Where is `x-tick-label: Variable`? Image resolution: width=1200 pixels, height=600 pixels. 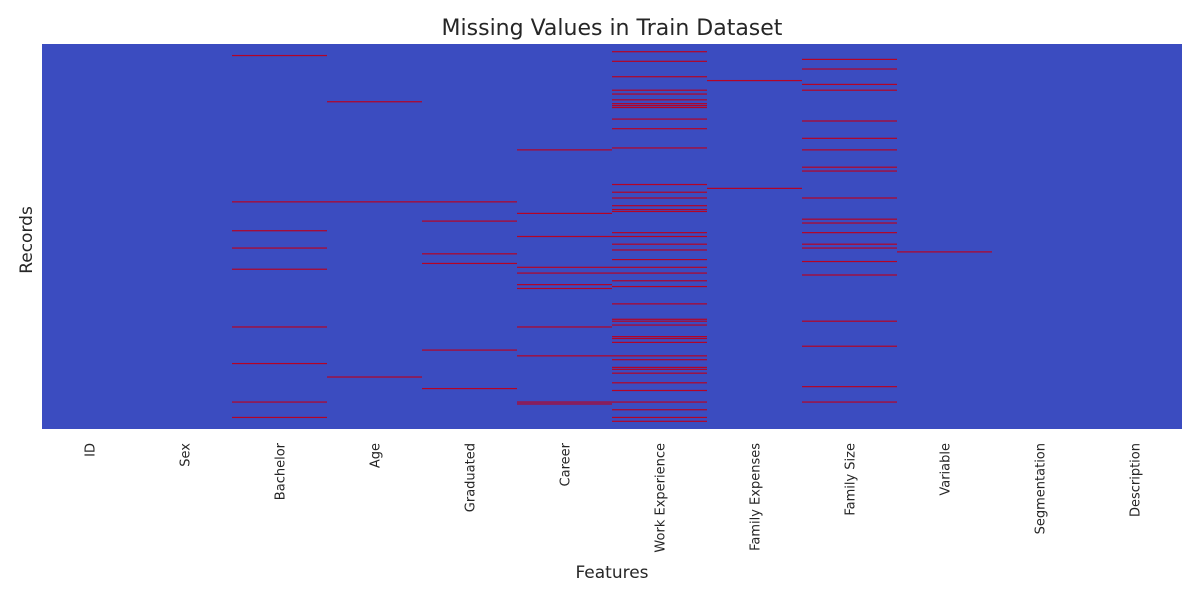 x-tick-label: Variable is located at coordinates (946, 469).